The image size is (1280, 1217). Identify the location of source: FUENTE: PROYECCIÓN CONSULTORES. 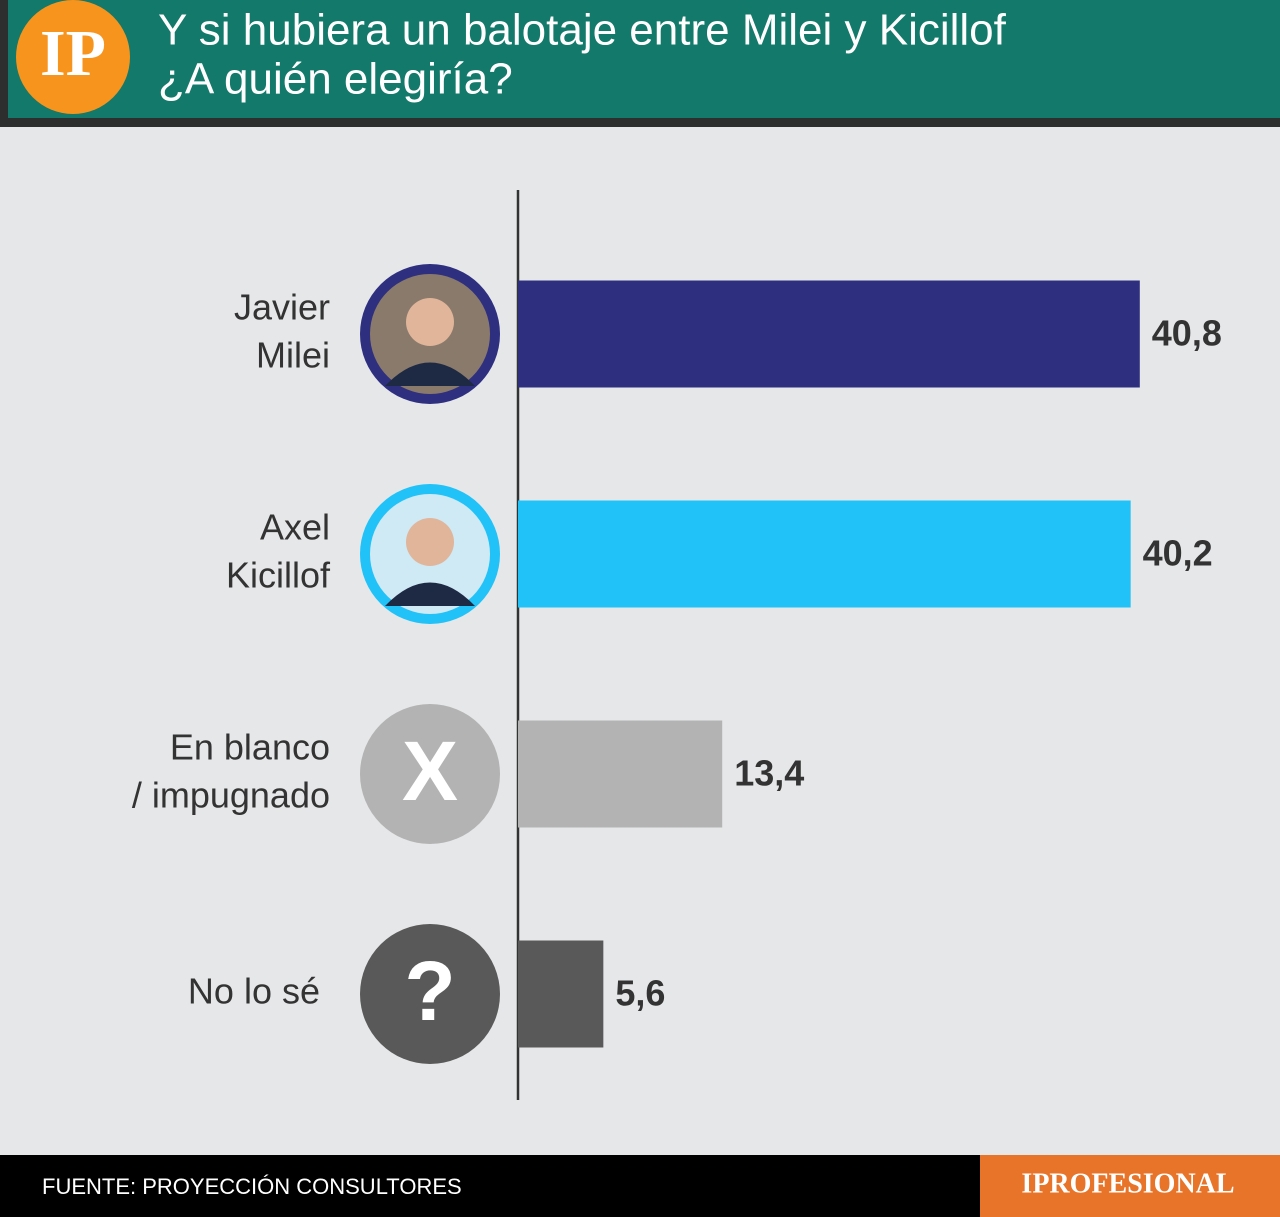
(252, 1186).